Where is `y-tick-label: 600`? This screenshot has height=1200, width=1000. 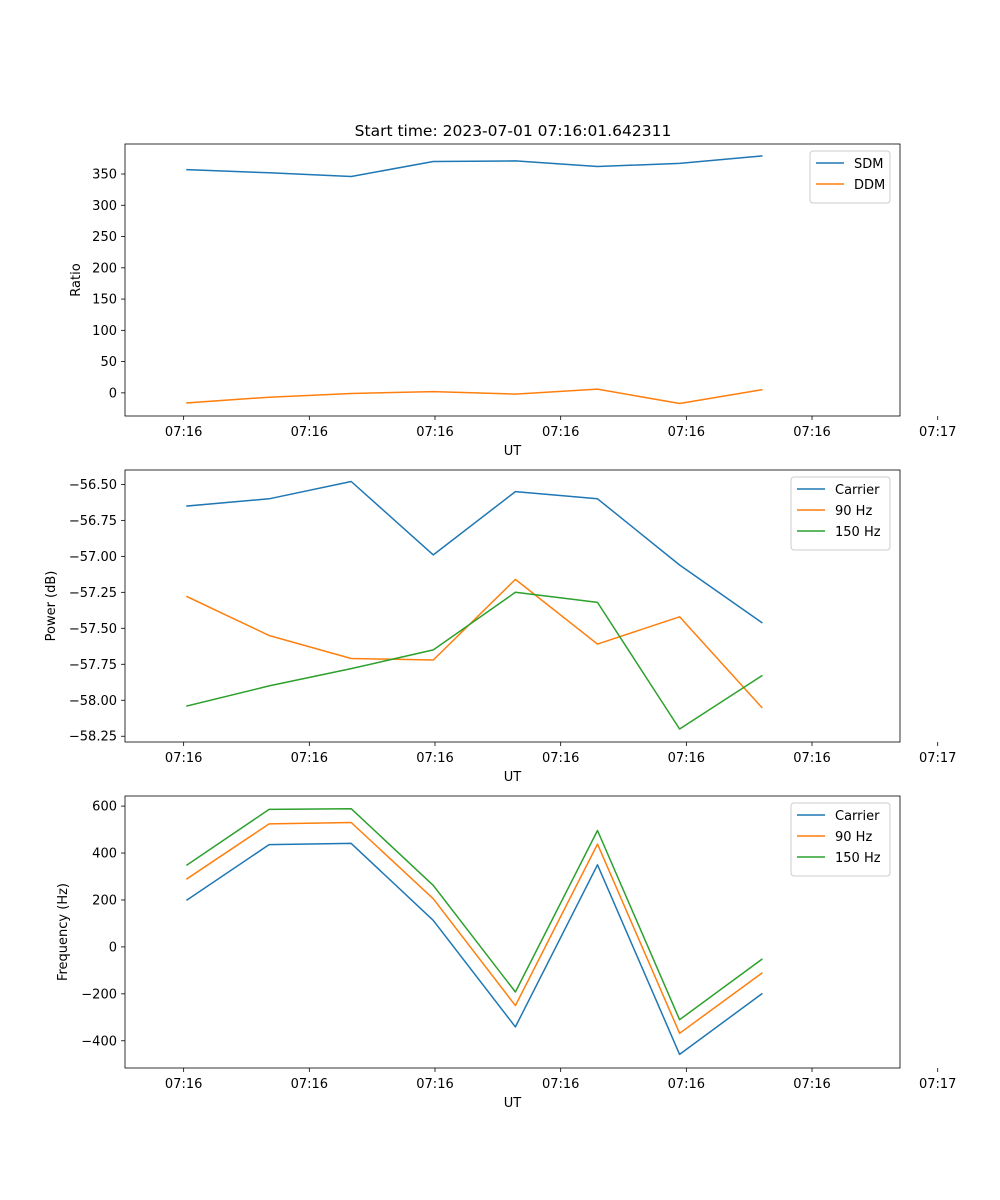 y-tick-label: 600 is located at coordinates (104, 807).